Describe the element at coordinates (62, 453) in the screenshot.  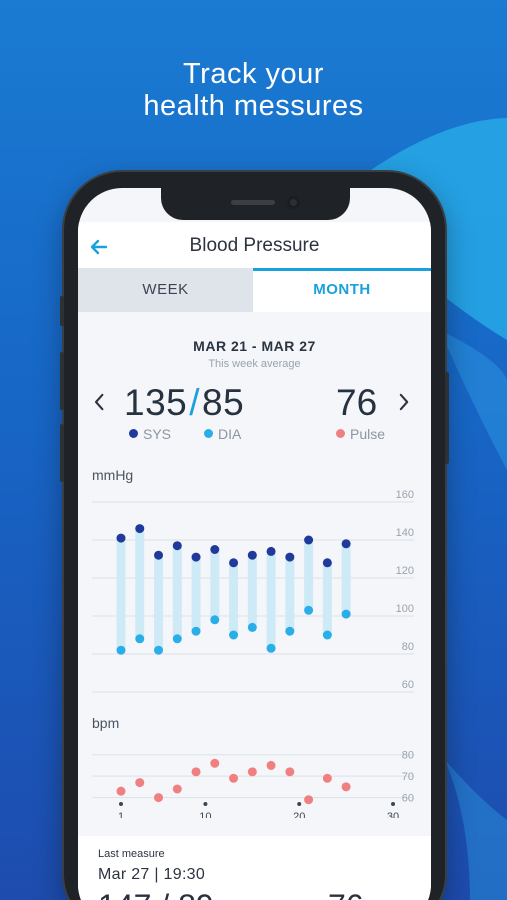
I see `phone-volume-down-button` at that location.